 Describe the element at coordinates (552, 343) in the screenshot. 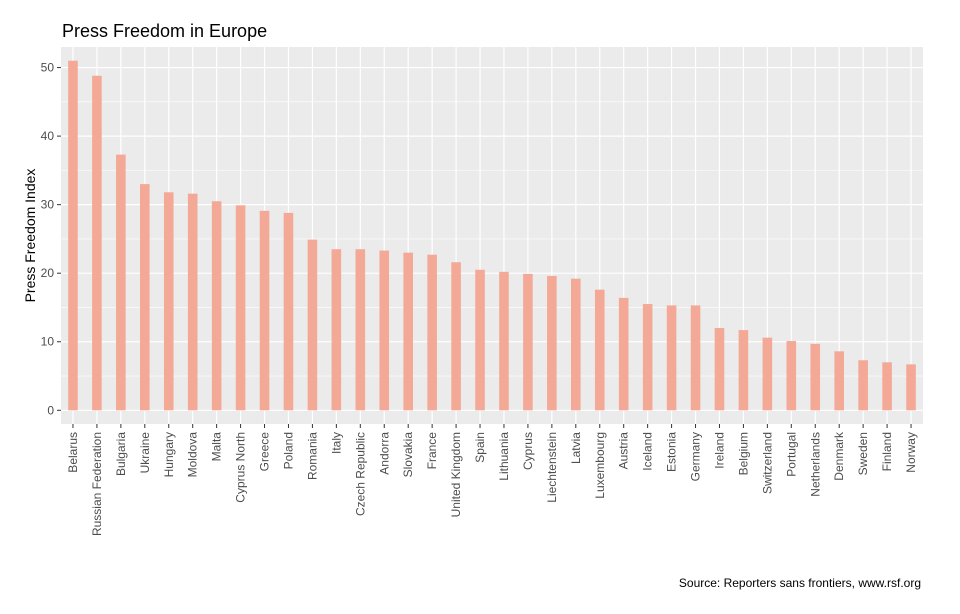

I see `bar-liechtenstein` at that location.